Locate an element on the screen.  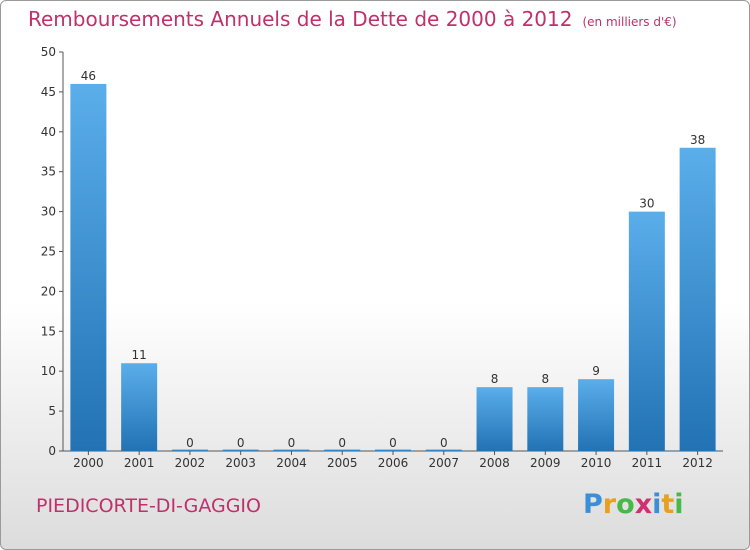
y-tick-label: 25 is located at coordinates (48, 252).